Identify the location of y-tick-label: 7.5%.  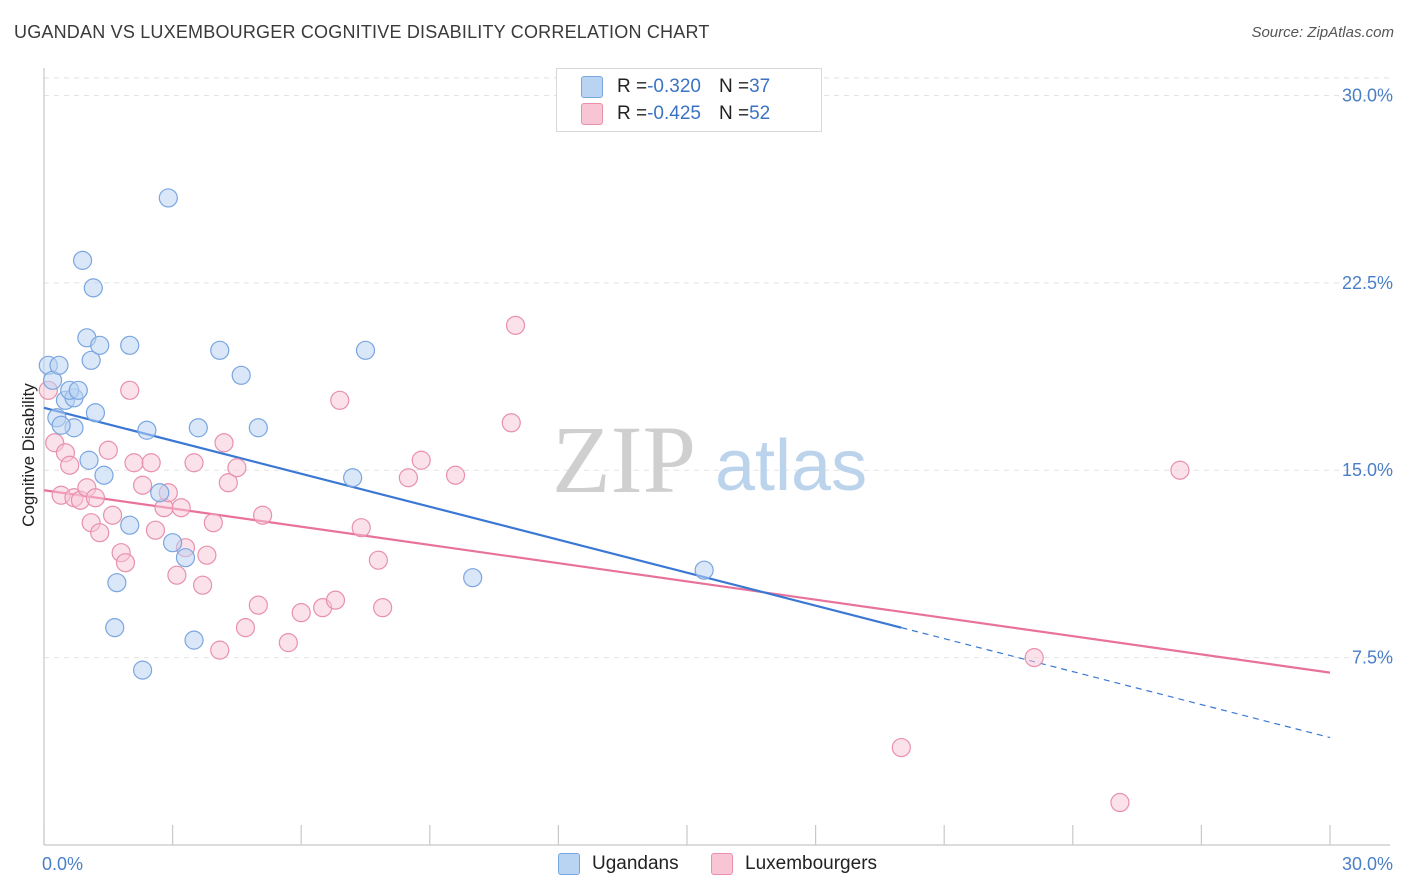
(1372, 658).